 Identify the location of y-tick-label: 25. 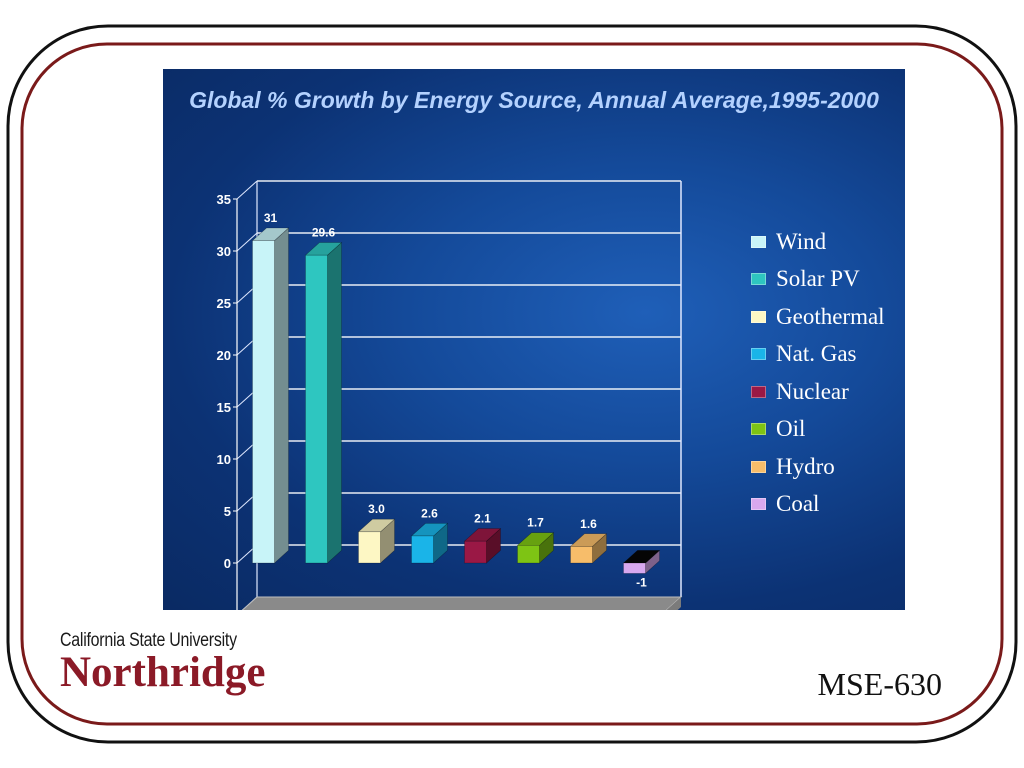
(224, 303).